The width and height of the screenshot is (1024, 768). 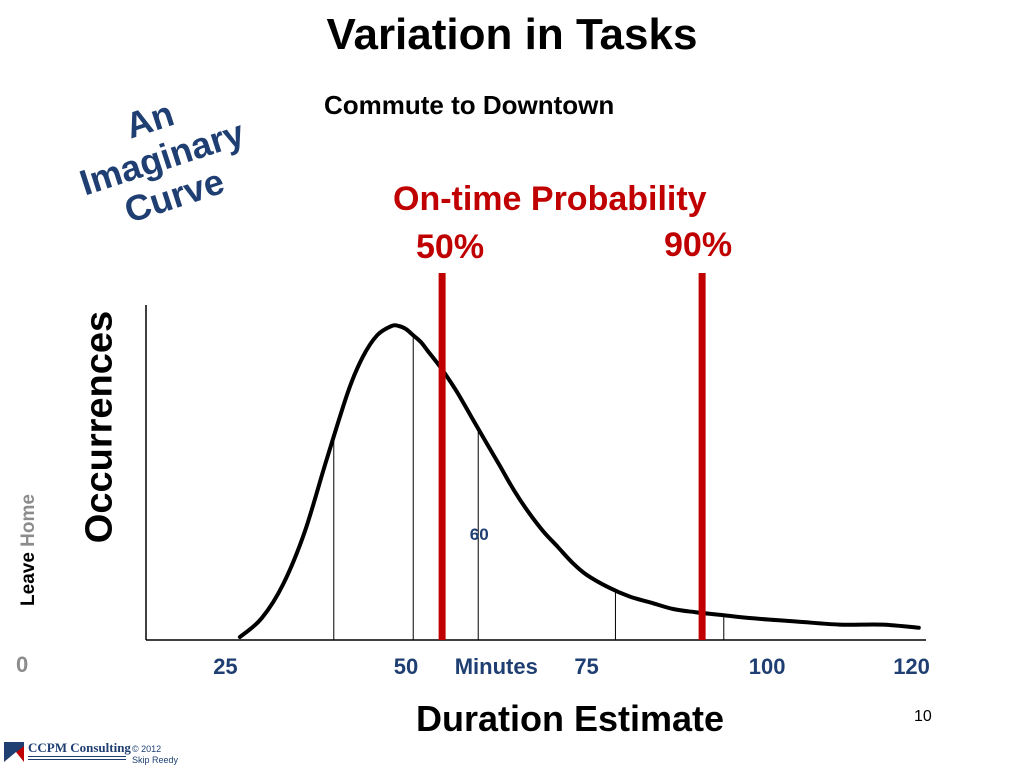 I want to click on ccpm-tagline-graphic, so click(x=77, y=758).